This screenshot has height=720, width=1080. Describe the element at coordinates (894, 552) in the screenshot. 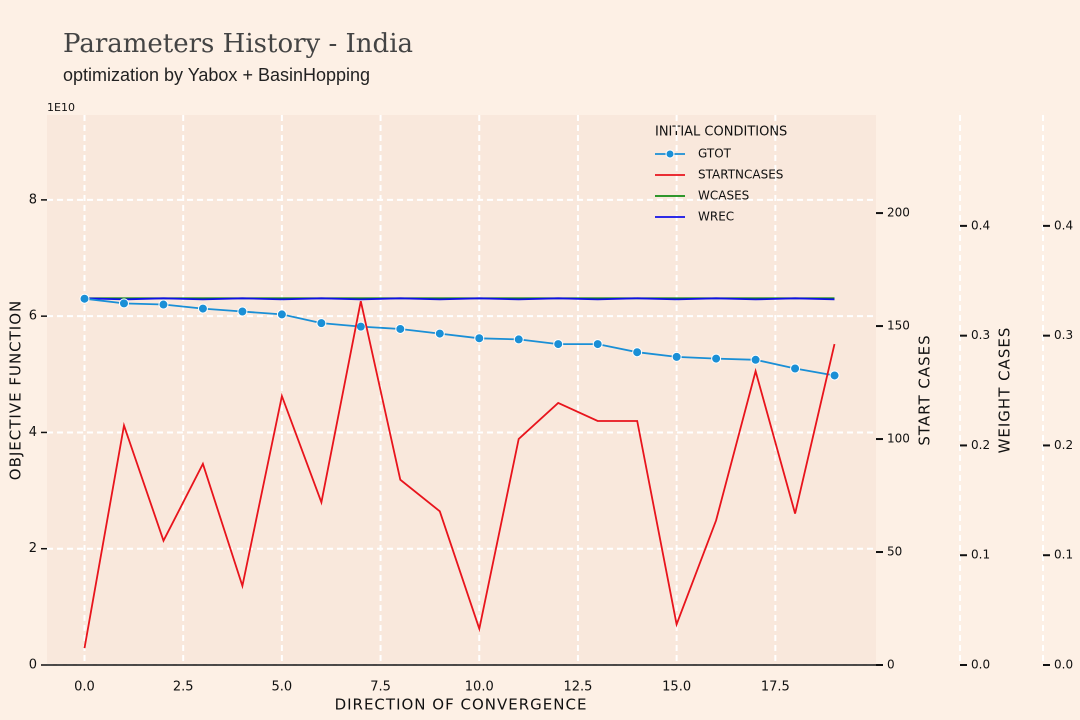

I see `y-tick-label: 50` at that location.